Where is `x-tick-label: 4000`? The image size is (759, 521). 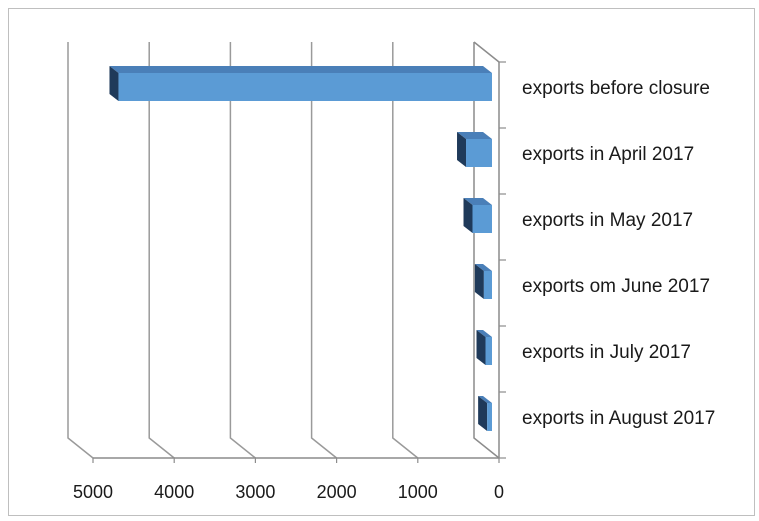 x-tick-label: 4000 is located at coordinates (174, 492).